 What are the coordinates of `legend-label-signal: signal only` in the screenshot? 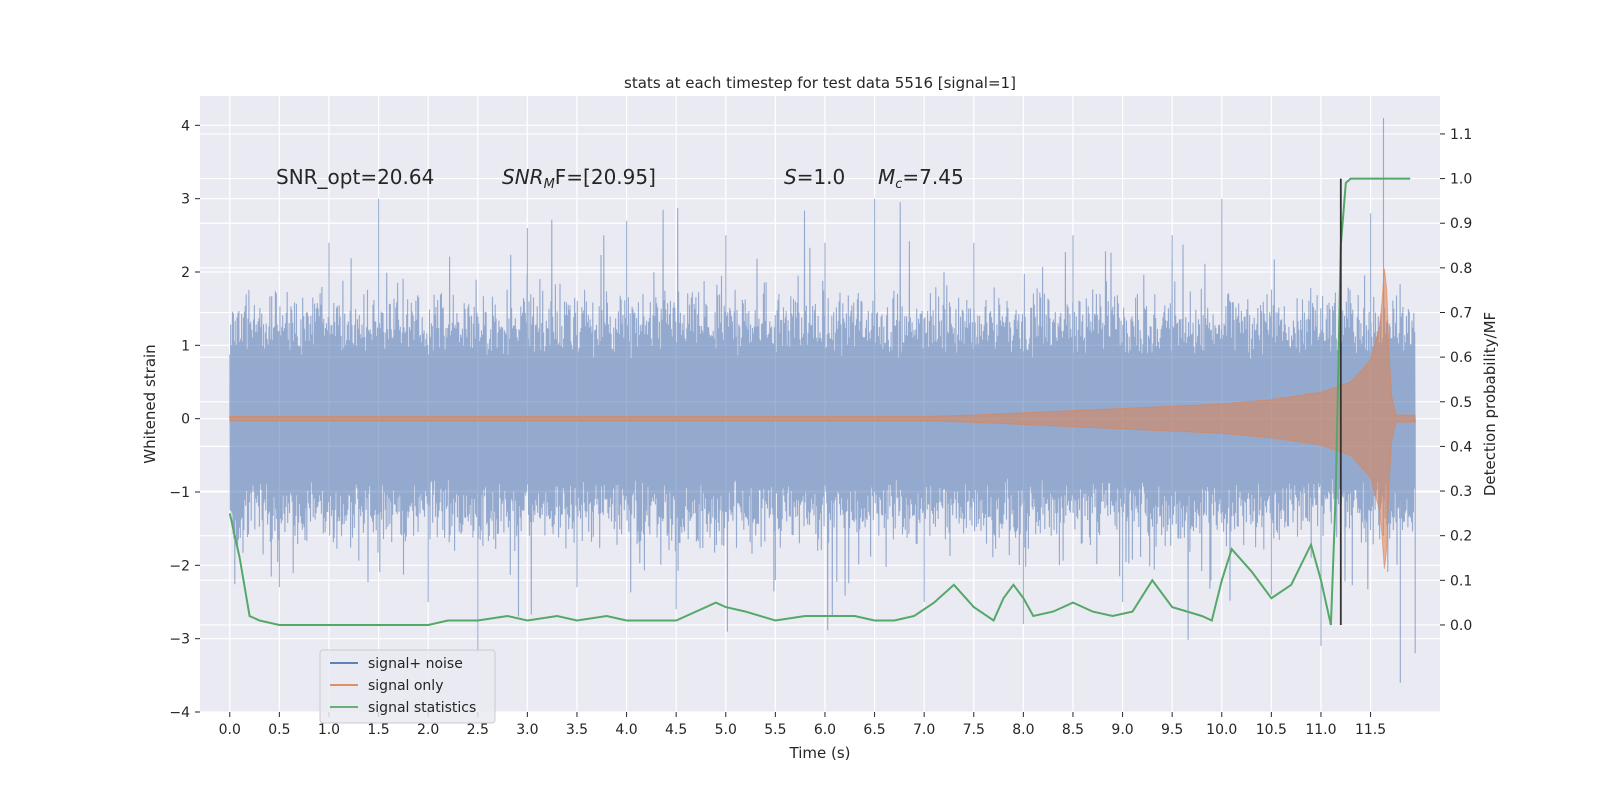 It's located at (405, 686).